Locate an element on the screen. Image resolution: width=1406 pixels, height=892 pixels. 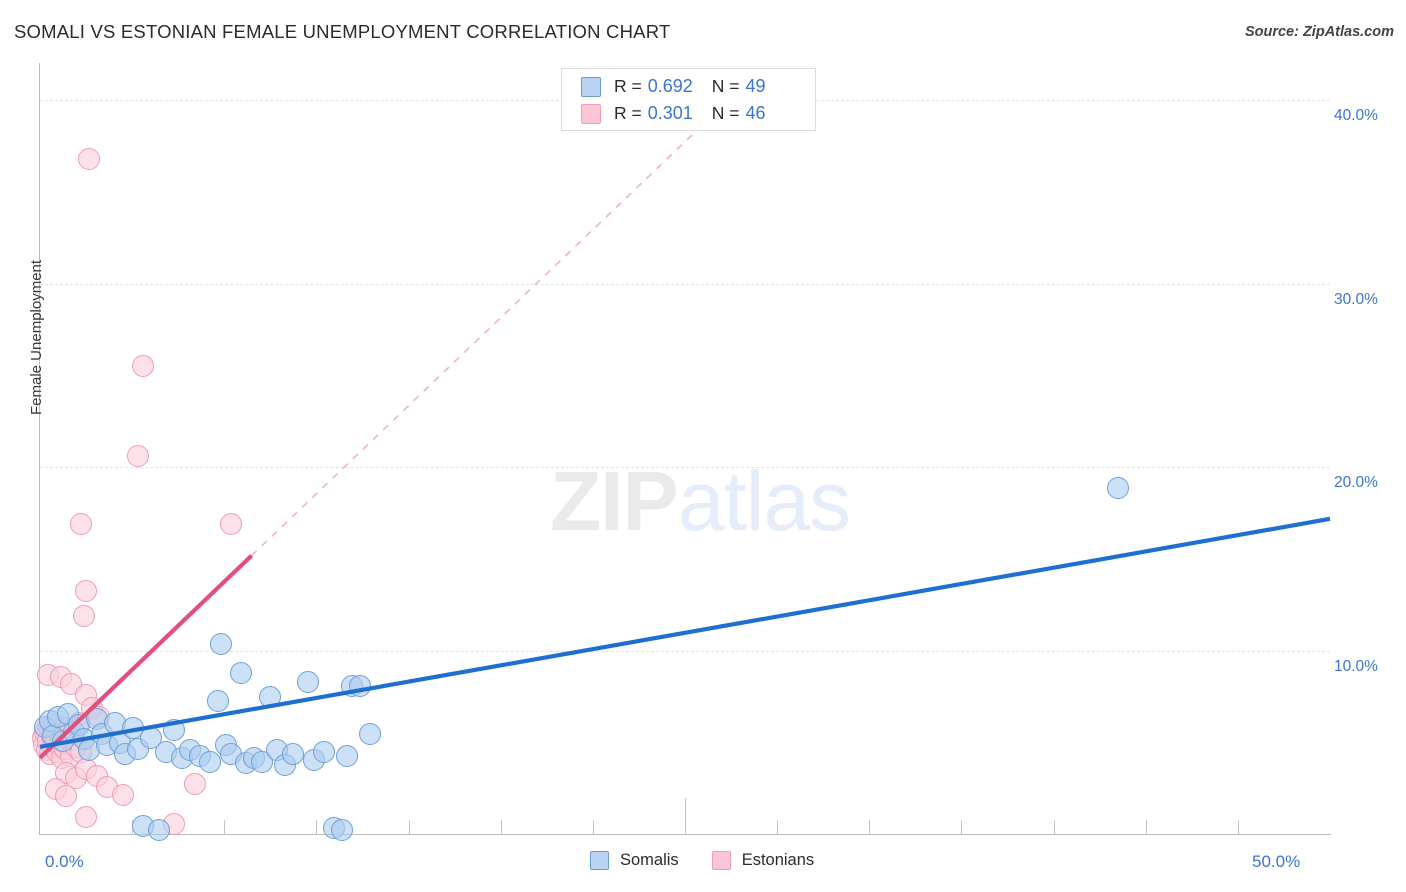
legend-swatch-estonians is located at coordinates (721, 860).